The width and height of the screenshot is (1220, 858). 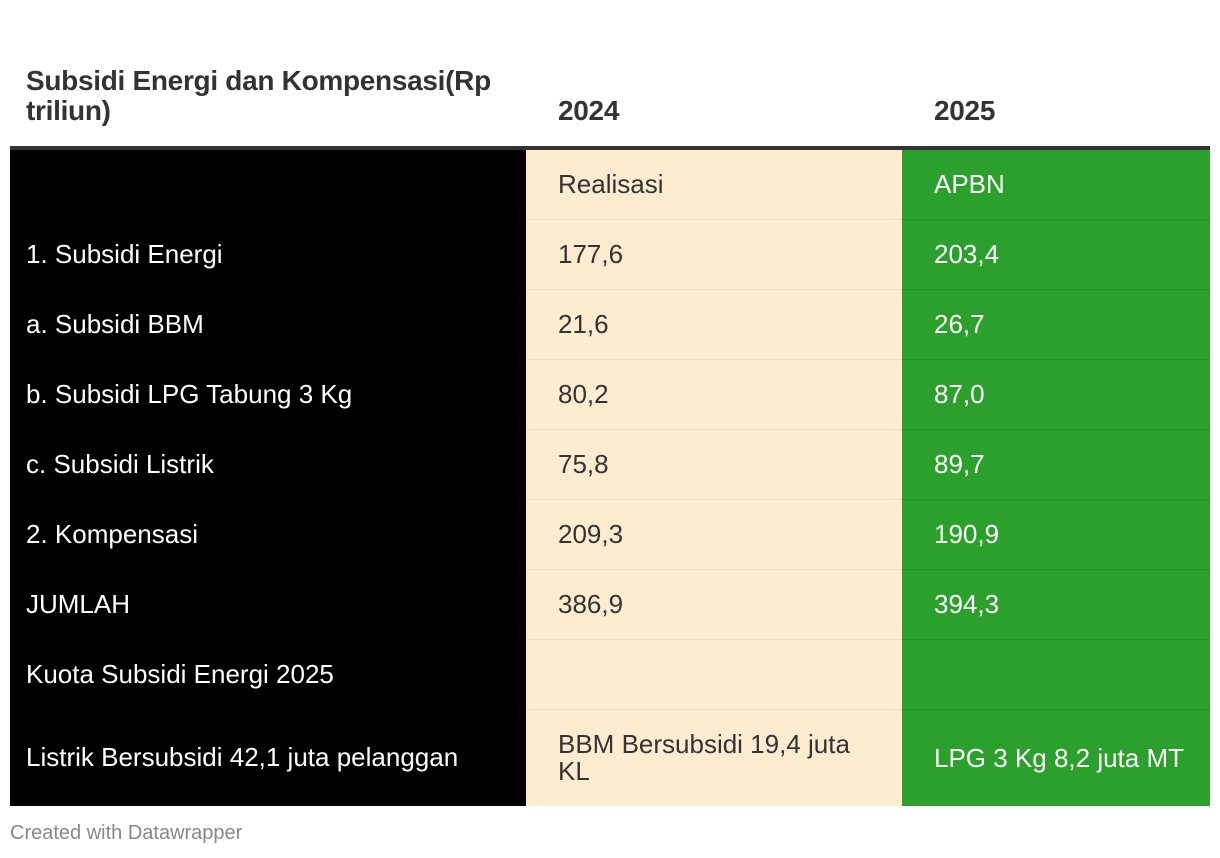 I want to click on cell-2024: 21,6, so click(x=714, y=324).